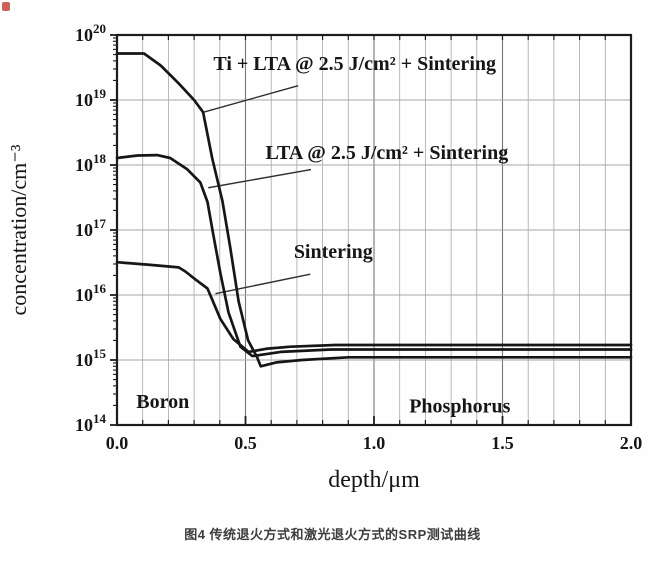 The width and height of the screenshot is (665, 563). Describe the element at coordinates (90, 33) in the screenshot. I see `y-tick-label: 1020` at that location.